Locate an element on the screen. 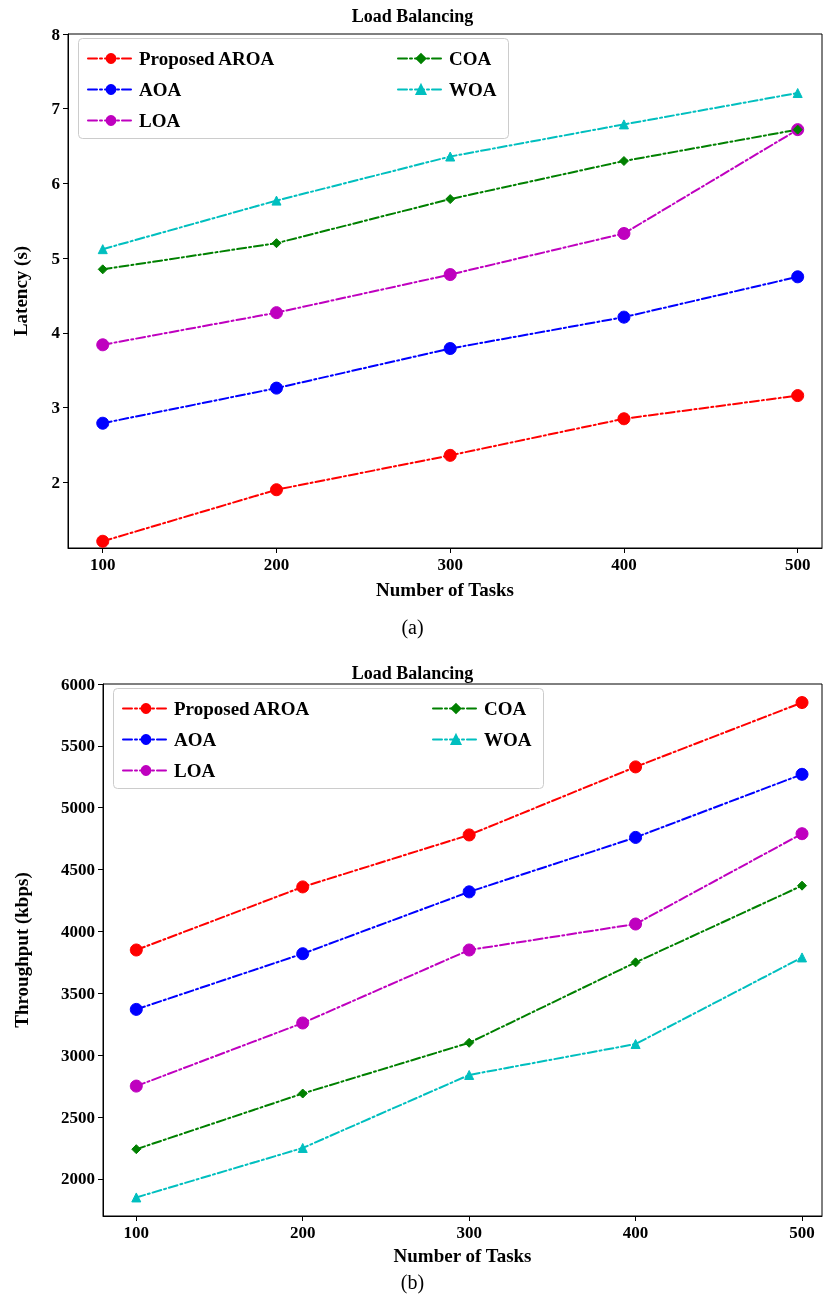  y-tick-label: 4500 is located at coordinates (78, 870).